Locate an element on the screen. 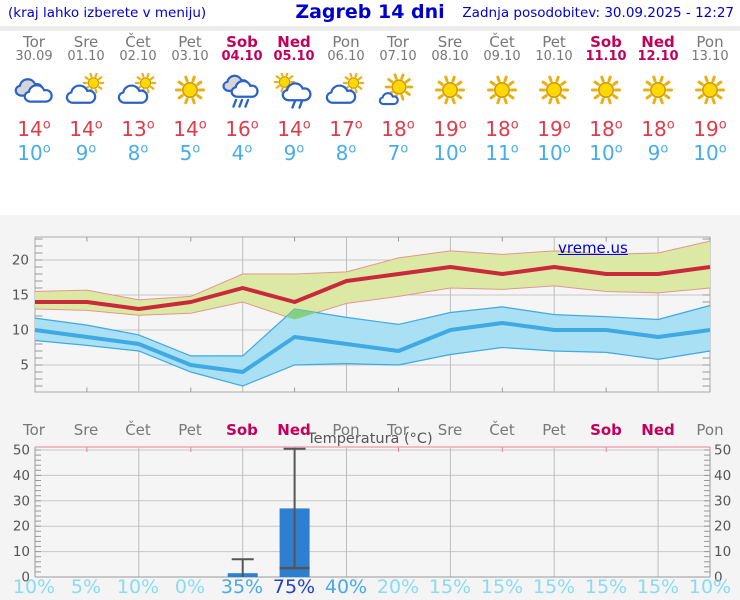 This screenshot has height=600, width=740. precip-probability: 0% is located at coordinates (190, 587).